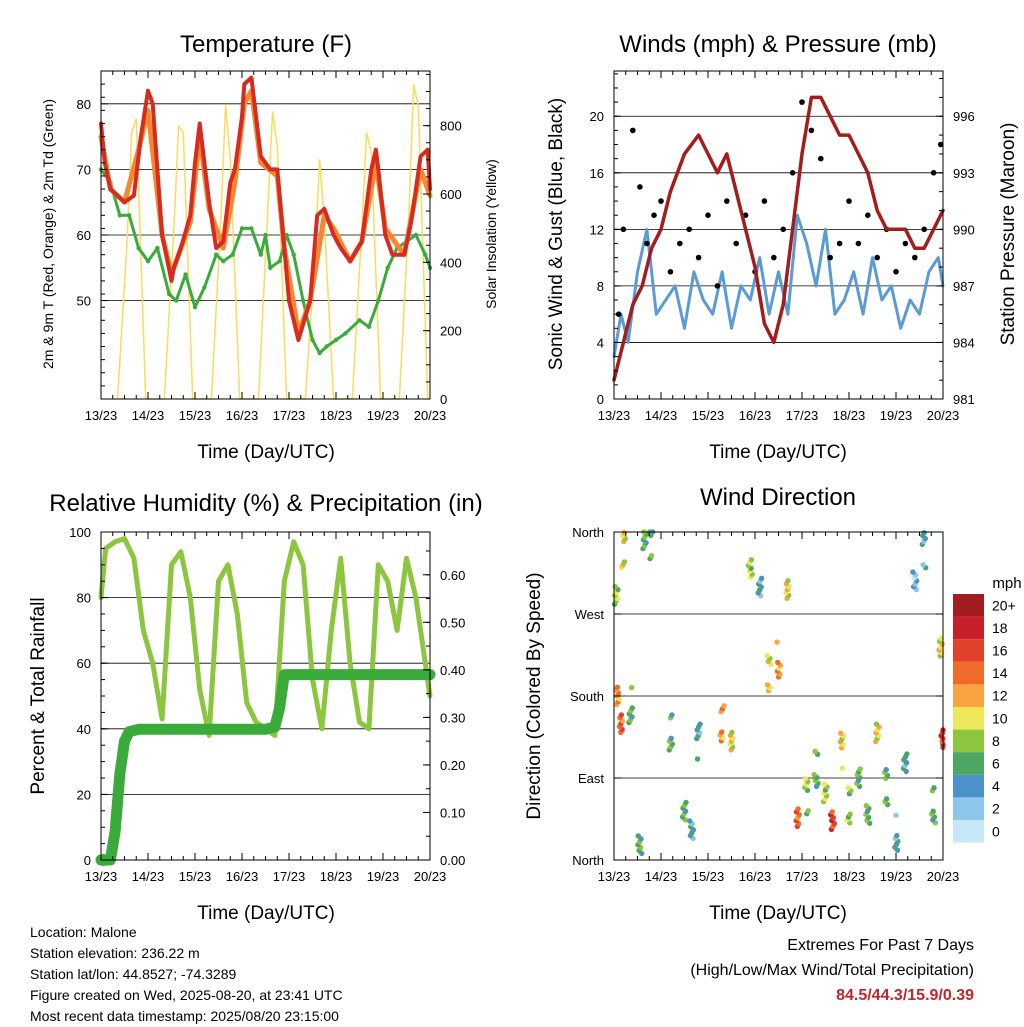  Describe the element at coordinates (38, 695) in the screenshot. I see `humidity-ylabel: Percent & Total Rainfall` at that location.